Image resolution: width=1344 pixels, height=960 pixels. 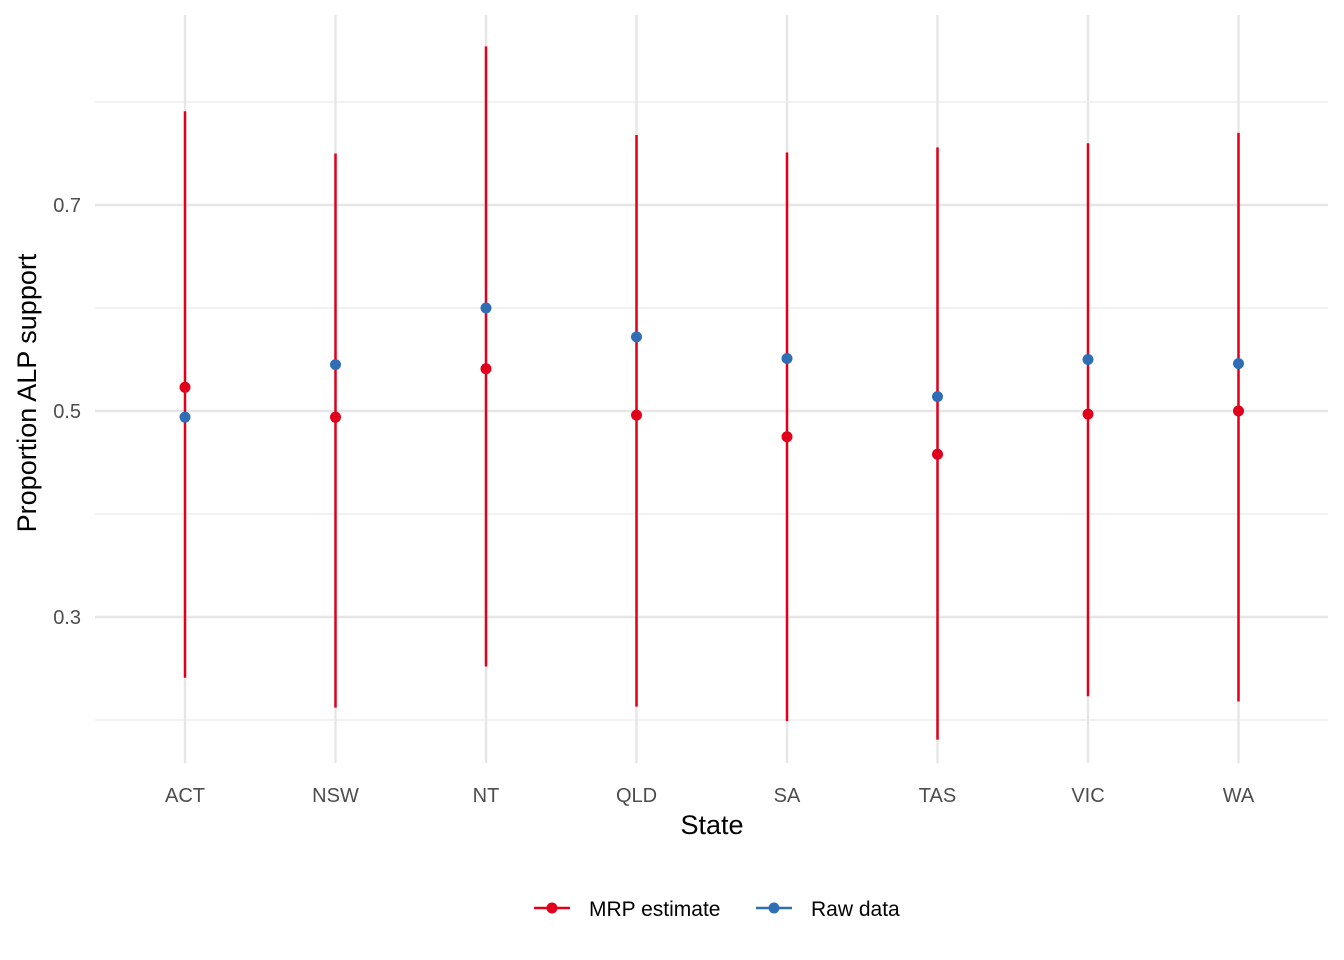 I want to click on legend-key-point-raw, so click(x=774, y=908).